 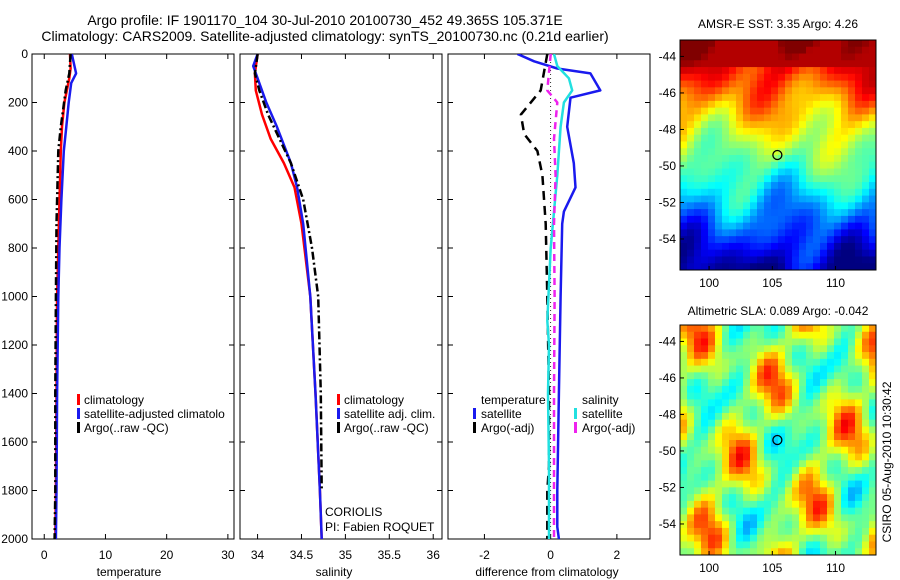 What do you see at coordinates (546, 572) in the screenshot?
I see `difference-xlabel: difference from climatology` at bounding box center [546, 572].